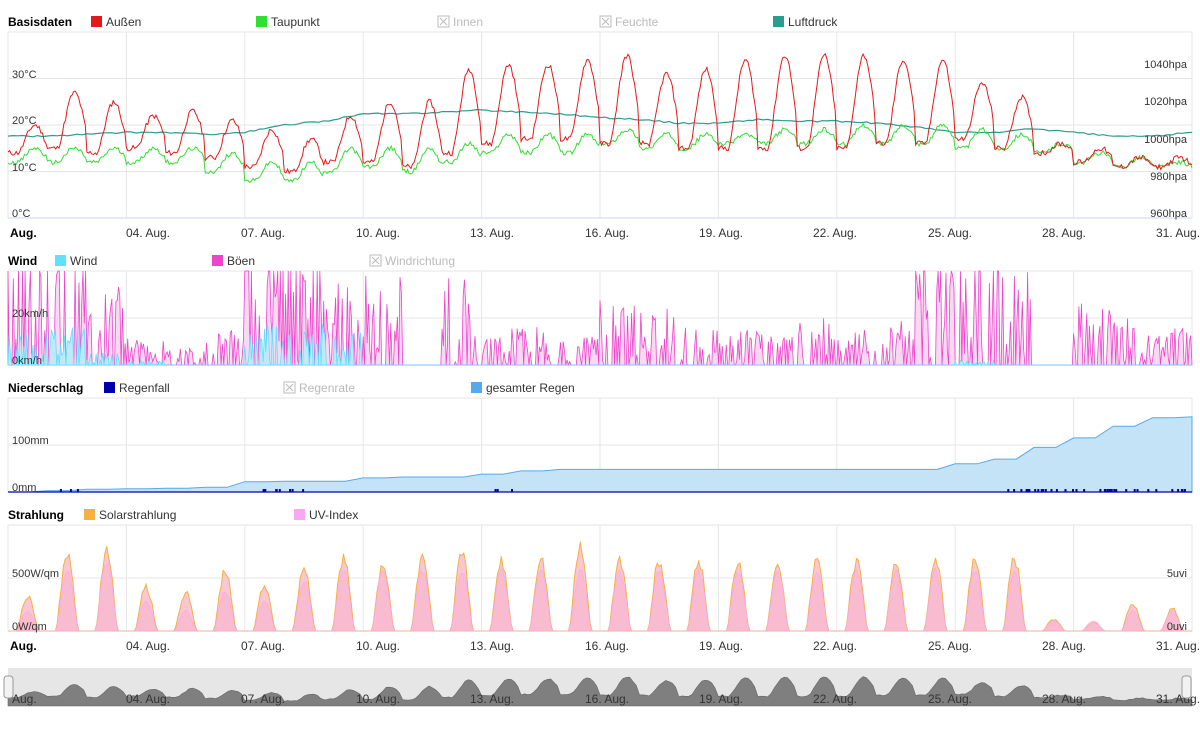 Image resolution: width=1200 pixels, height=755 pixels. What do you see at coordinates (412, 261) in the screenshot?
I see `legend-item-windrichtung: Windrichtung` at bounding box center [412, 261].